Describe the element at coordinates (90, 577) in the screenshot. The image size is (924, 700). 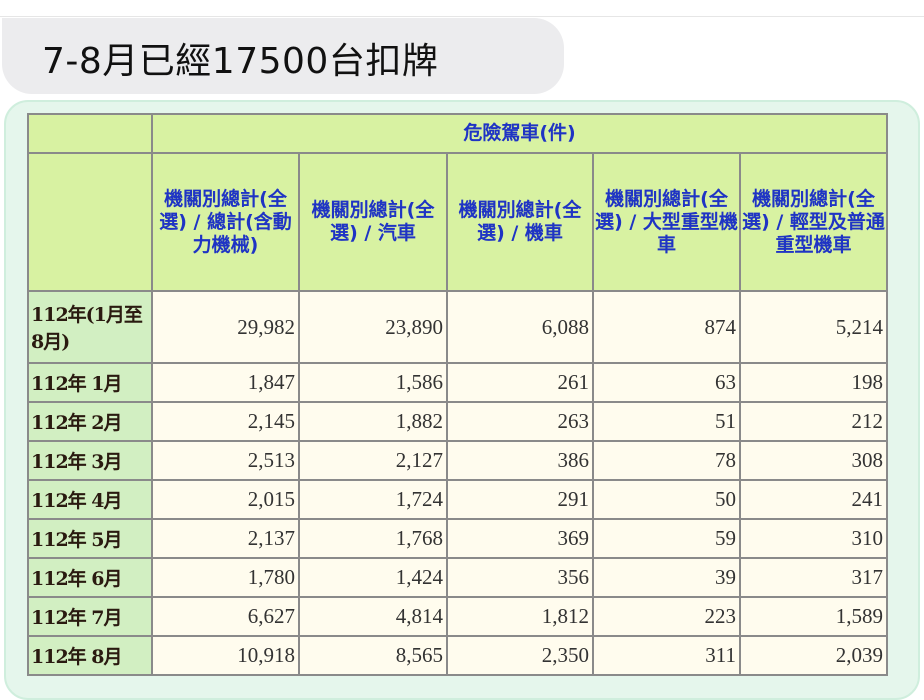
I see `row-label: 112年 6月` at that location.